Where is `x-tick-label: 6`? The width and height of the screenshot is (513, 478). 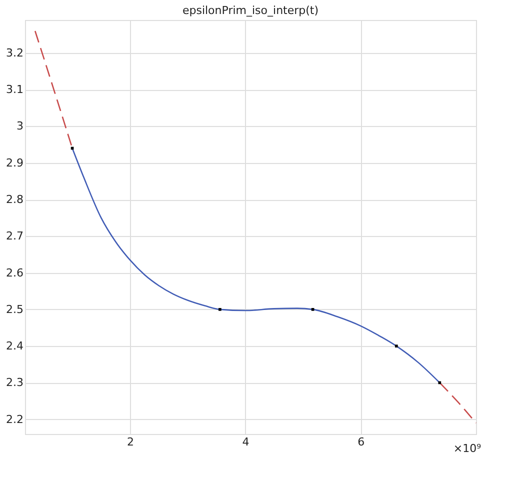
x-tick-label: 6 is located at coordinates (361, 442).